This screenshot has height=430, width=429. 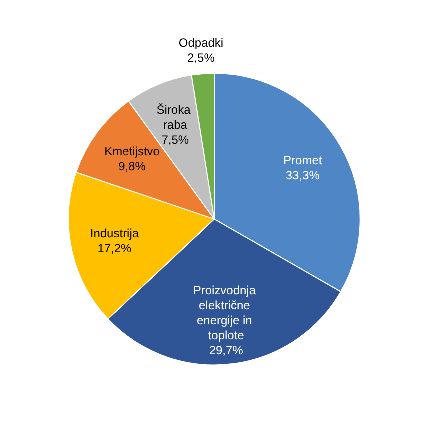 What do you see at coordinates (115, 248) in the screenshot?
I see `data-label: 17,2%` at bounding box center [115, 248].